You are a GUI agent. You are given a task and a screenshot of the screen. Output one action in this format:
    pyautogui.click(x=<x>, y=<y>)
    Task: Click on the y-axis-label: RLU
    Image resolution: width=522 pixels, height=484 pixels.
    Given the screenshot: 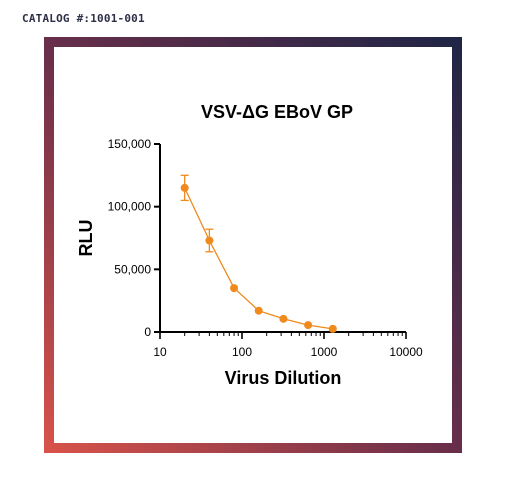 What is the action you would take?
    pyautogui.click(x=86, y=238)
    